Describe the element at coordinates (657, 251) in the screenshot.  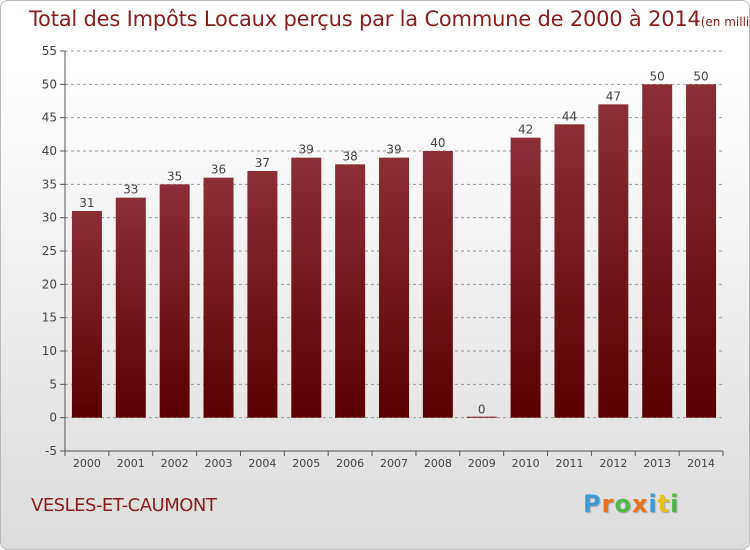
I see `bar-2013` at that location.